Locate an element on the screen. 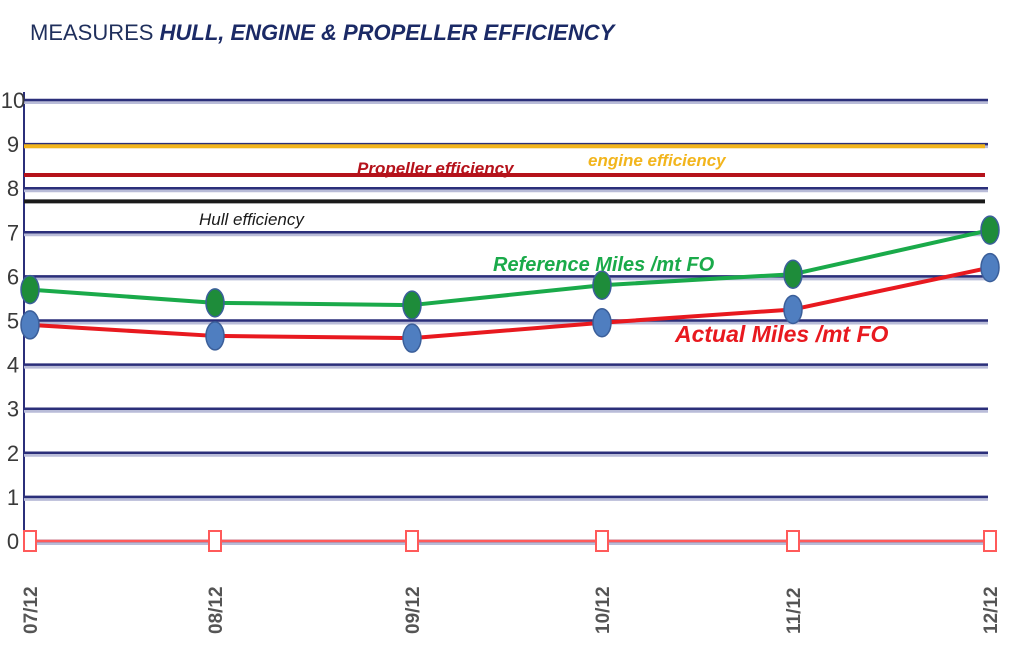 This screenshot has width=1024, height=659. chart-title-main: HULL, ENGINE & PROPELLER EFFICIENCY is located at coordinates (387, 32).